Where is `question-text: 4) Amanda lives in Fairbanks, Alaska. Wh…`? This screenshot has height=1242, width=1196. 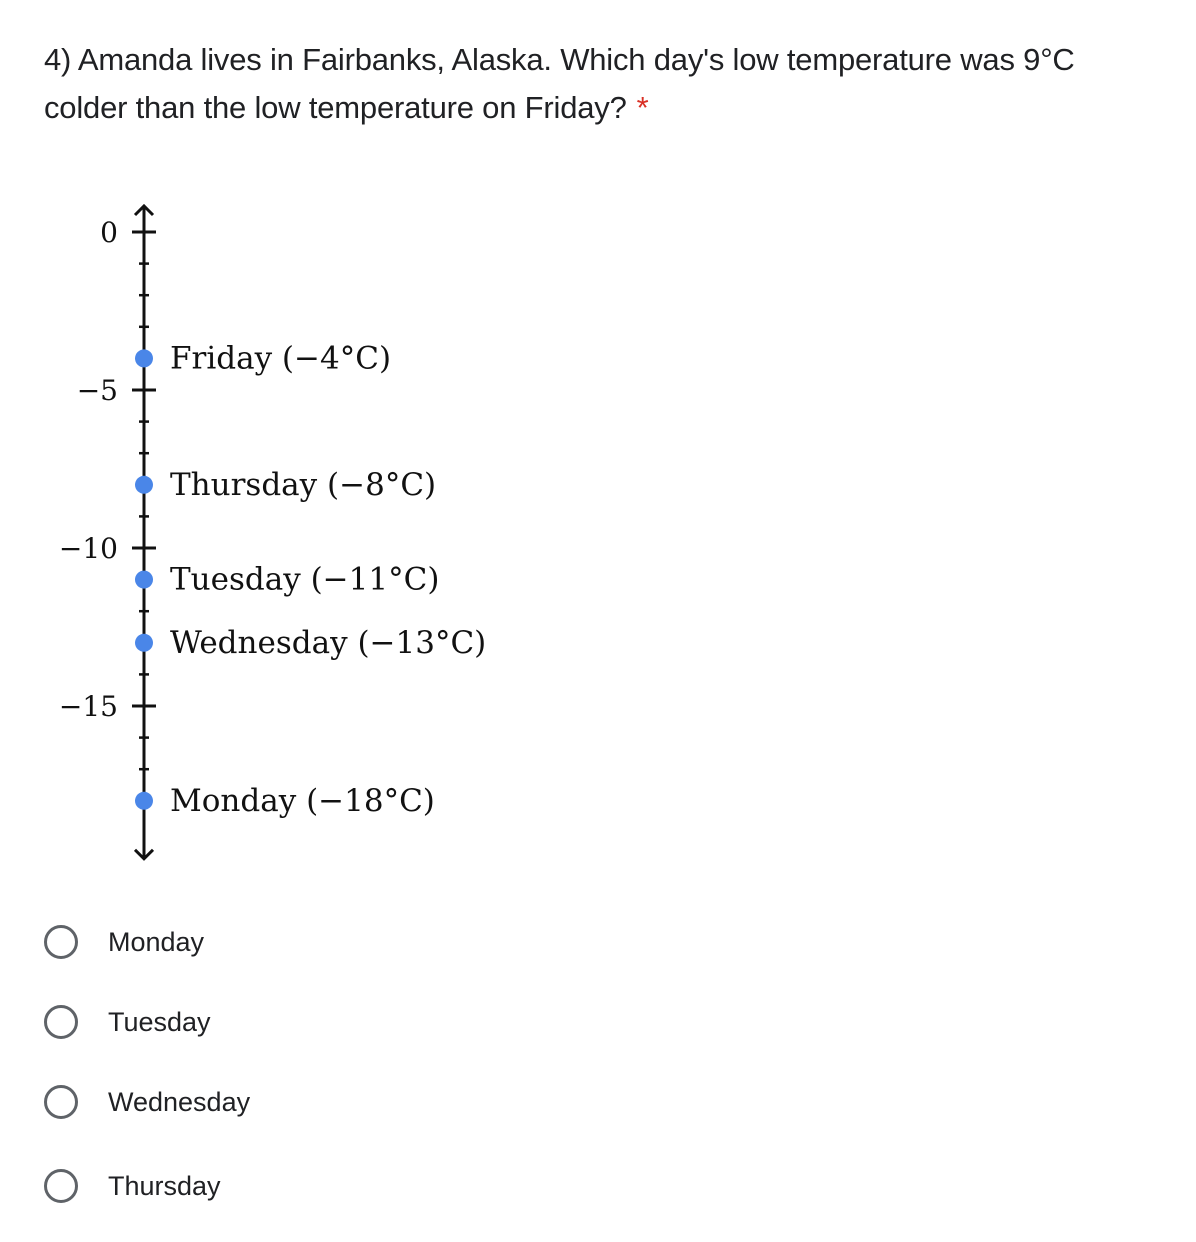
question-text: 4) Amanda lives in Fairbanks, Alaska. Wh… is located at coordinates (559, 83).